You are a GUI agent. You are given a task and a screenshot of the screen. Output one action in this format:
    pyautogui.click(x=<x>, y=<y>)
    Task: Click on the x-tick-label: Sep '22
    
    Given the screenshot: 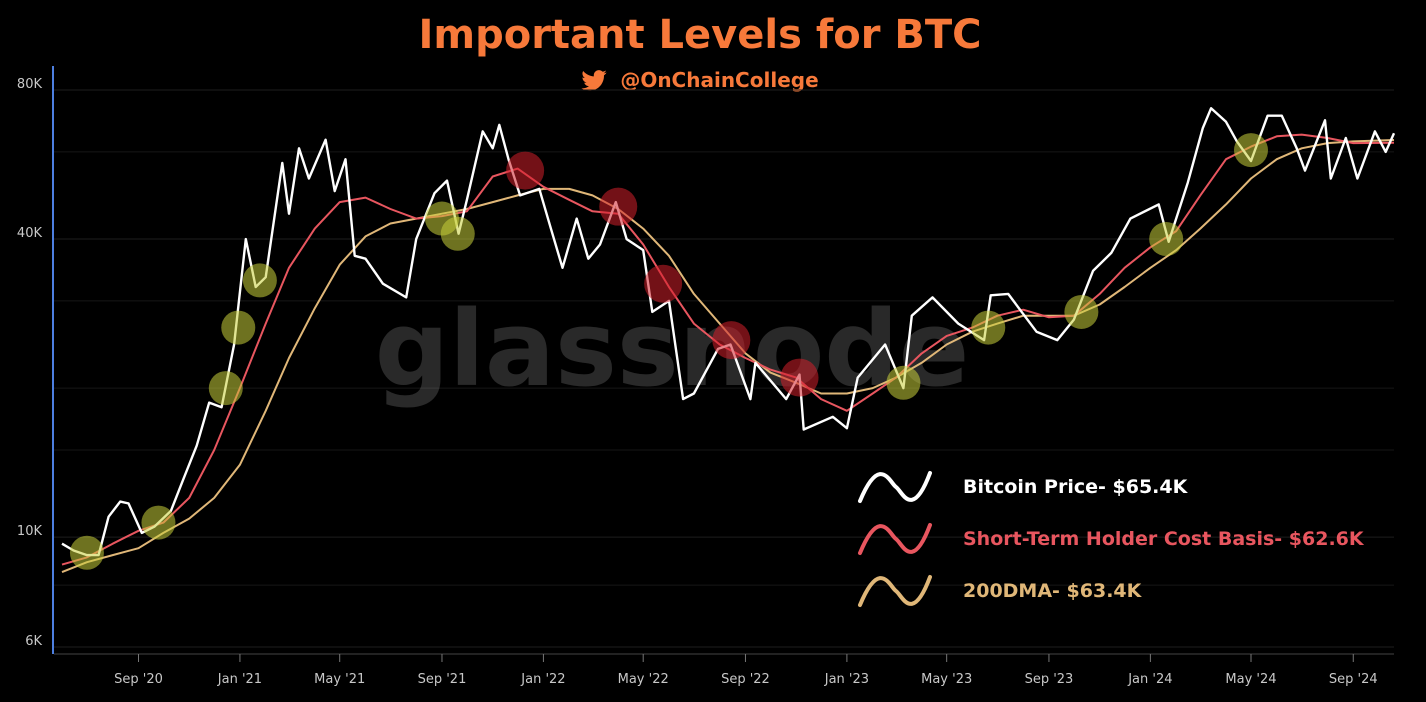 What is the action you would take?
    pyautogui.click(x=745, y=679)
    